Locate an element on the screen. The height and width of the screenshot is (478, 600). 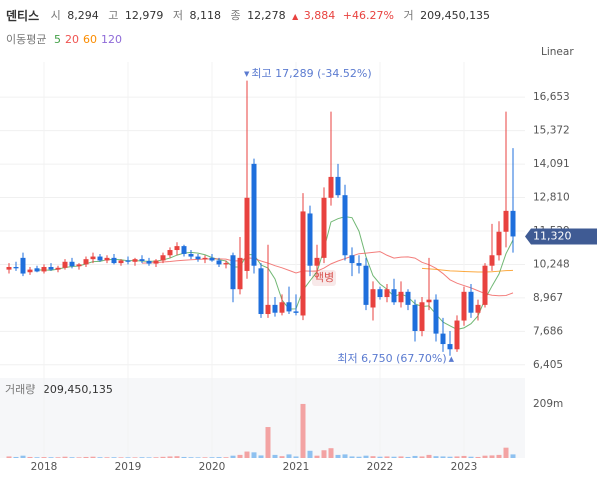
ma-label: 이동평균 is located at coordinates (26, 39).